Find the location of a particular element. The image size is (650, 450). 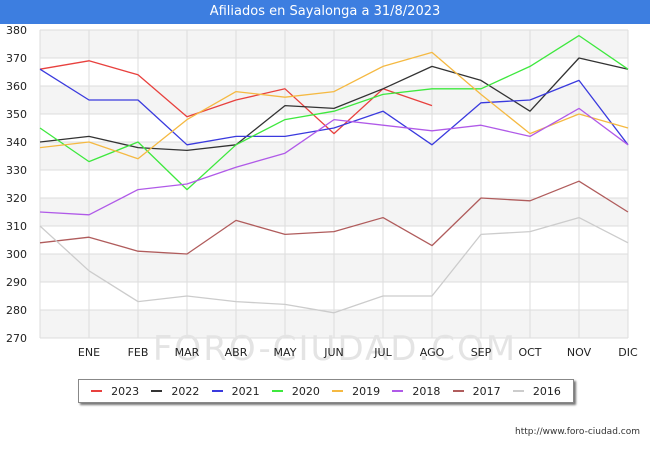

x-tick-label: JUN is located at coordinates (333, 352).